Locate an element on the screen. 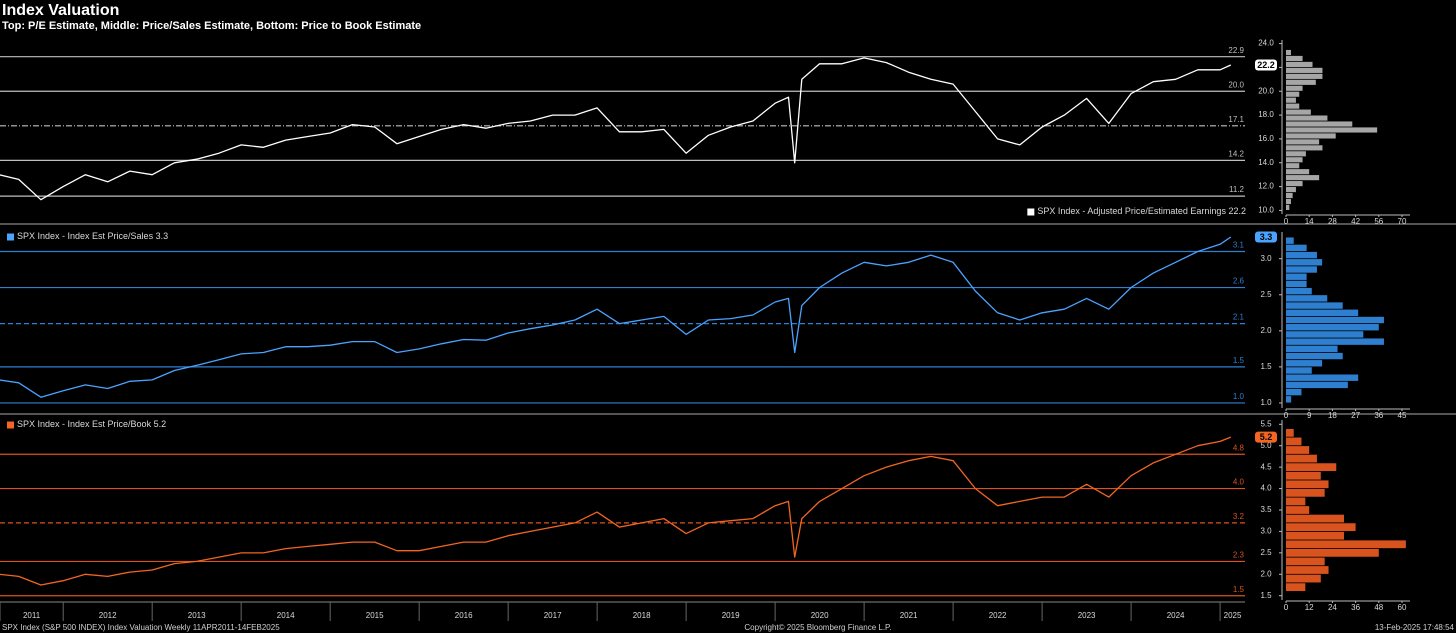  x-tick-label: 2019 is located at coordinates (731, 615).